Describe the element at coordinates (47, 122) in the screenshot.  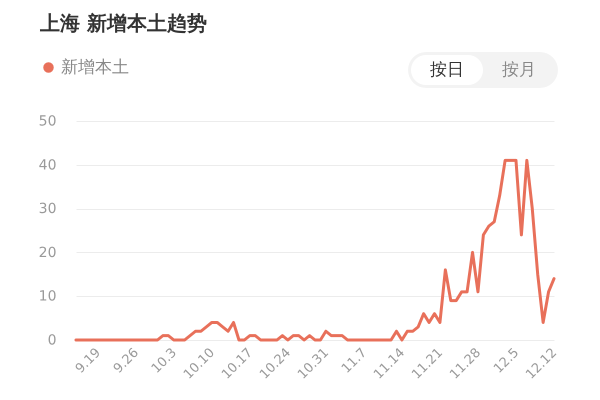
I see `y-tick-label: 50` at that location.